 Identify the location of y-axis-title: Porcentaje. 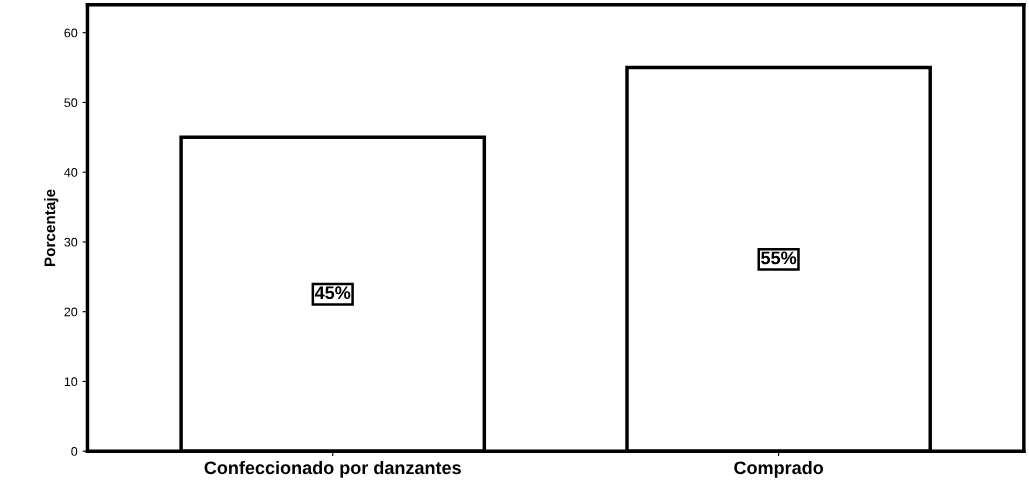
(51, 228).